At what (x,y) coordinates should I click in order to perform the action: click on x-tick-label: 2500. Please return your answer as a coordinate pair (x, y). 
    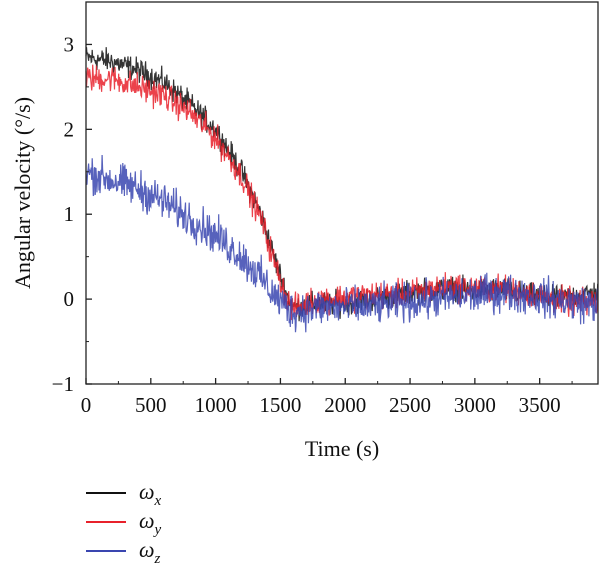
    Looking at the image, I should click on (410, 405).